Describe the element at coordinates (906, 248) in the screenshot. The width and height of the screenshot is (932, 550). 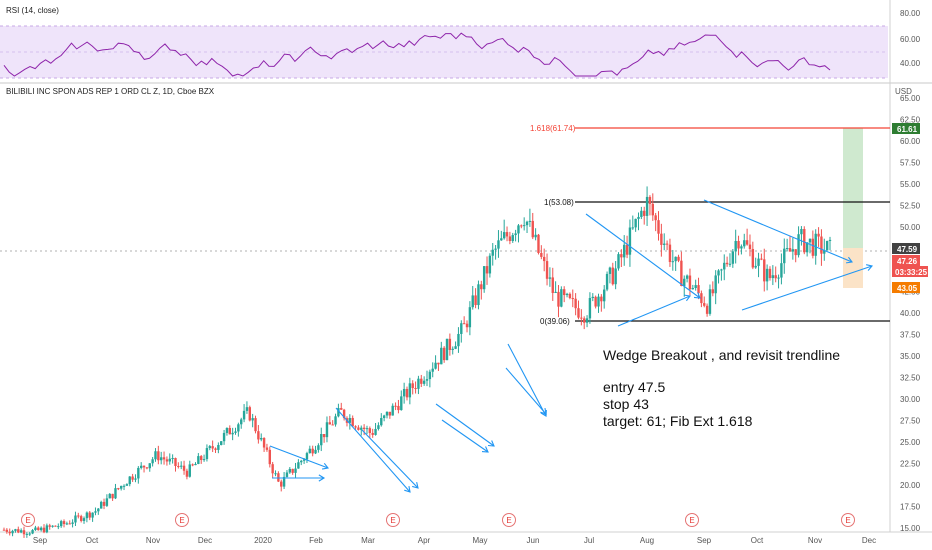
I see `price-tag-last: 47.59` at that location.